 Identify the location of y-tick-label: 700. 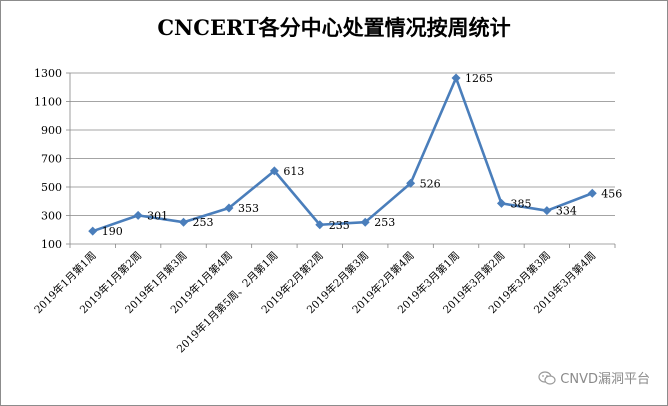
(51, 159).